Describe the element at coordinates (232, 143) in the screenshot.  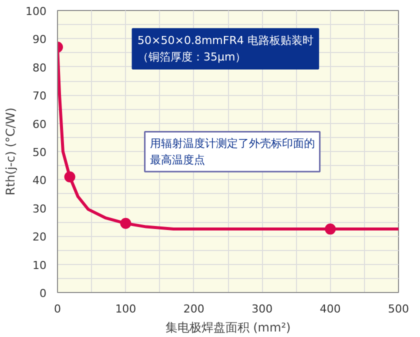
I see `annotation: 用辐射温度计测定了外壳标印面的` at that location.